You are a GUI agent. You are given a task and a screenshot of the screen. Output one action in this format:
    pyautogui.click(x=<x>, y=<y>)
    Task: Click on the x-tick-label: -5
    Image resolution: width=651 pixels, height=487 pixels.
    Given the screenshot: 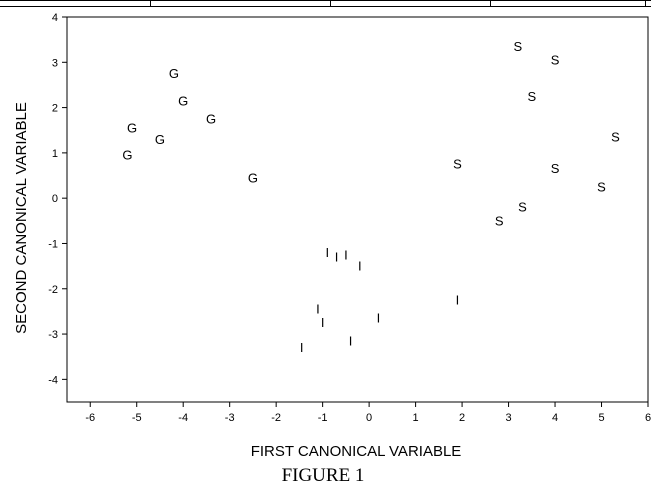 What is the action you would take?
    pyautogui.click(x=137, y=418)
    